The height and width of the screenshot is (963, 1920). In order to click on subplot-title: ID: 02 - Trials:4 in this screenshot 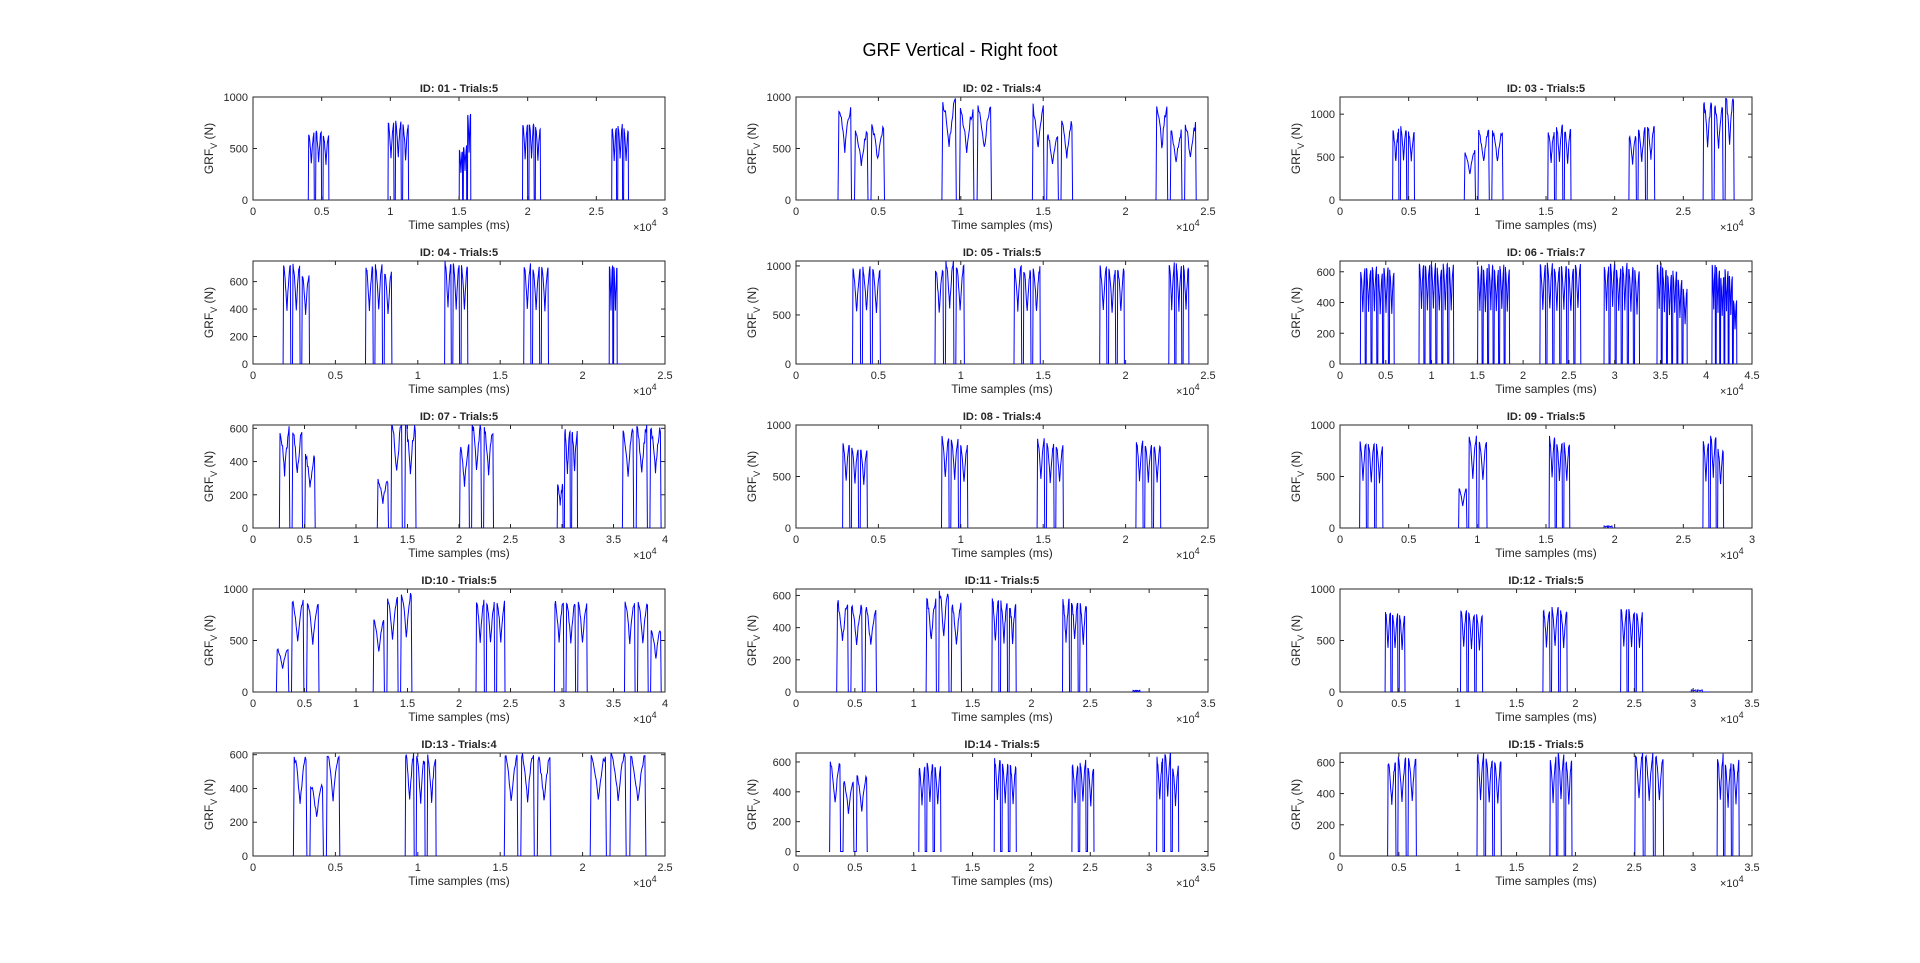, I will do `click(1002, 89)`.